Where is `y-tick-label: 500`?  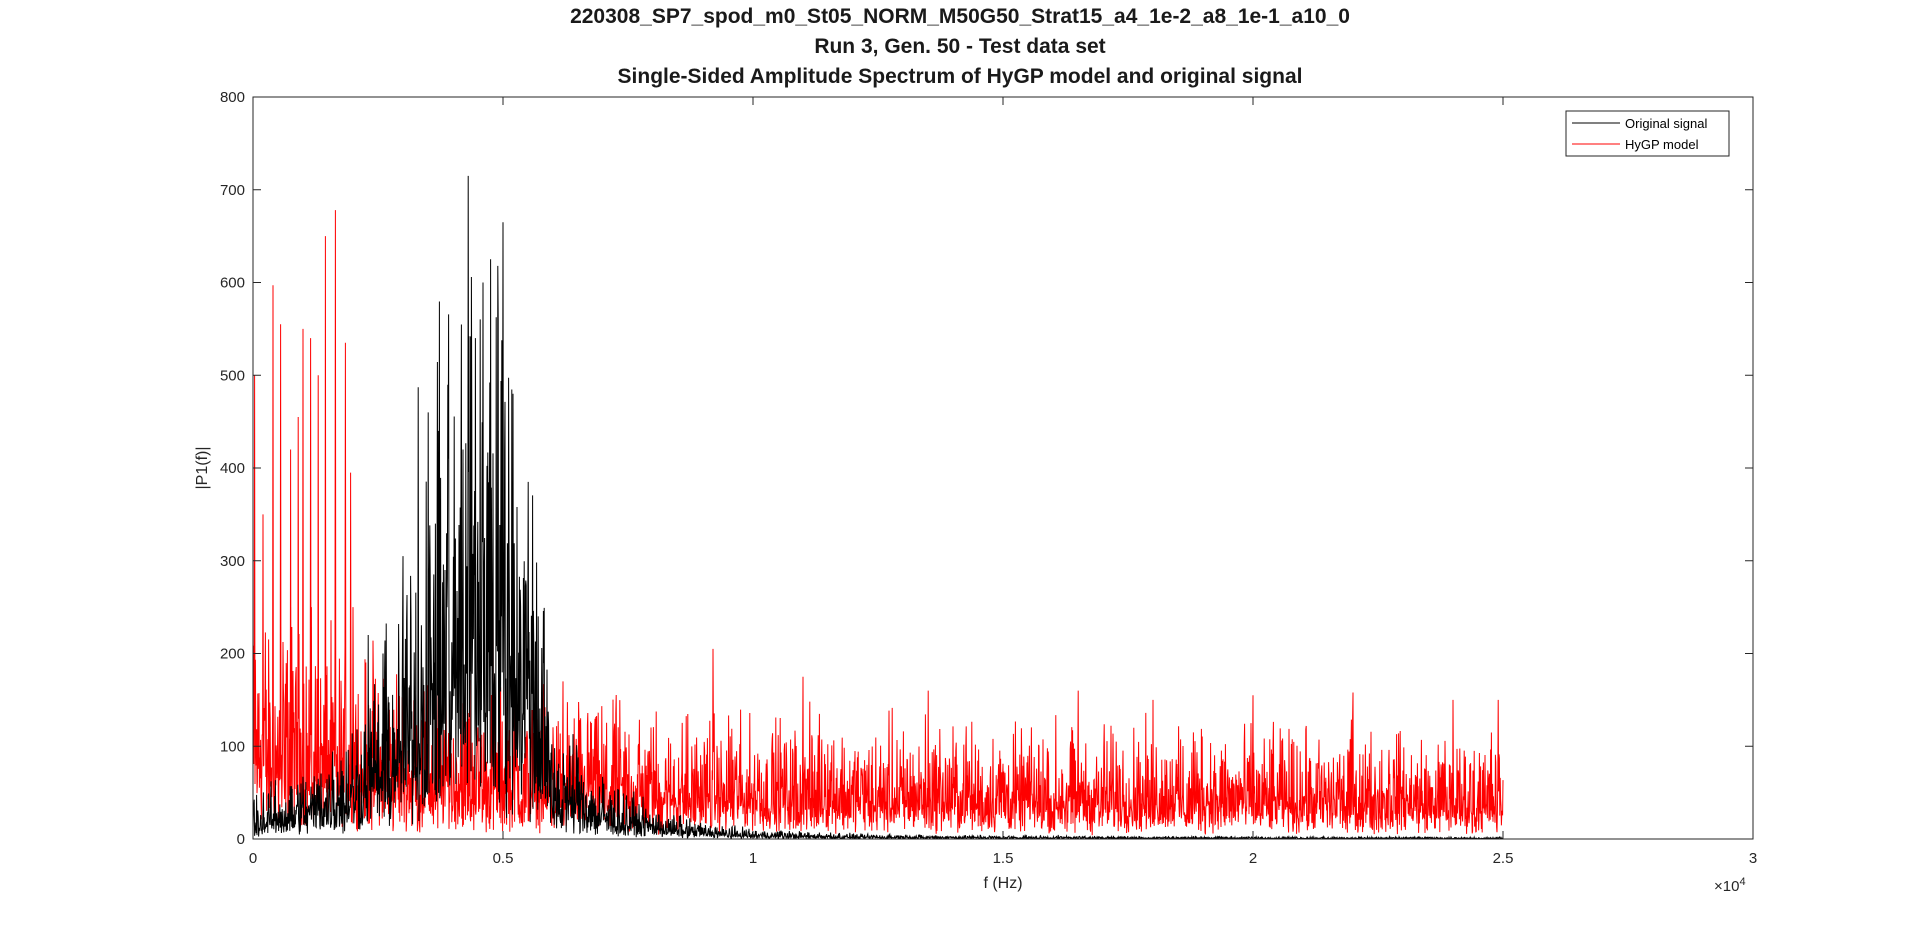 y-tick-label: 500 is located at coordinates (232, 375).